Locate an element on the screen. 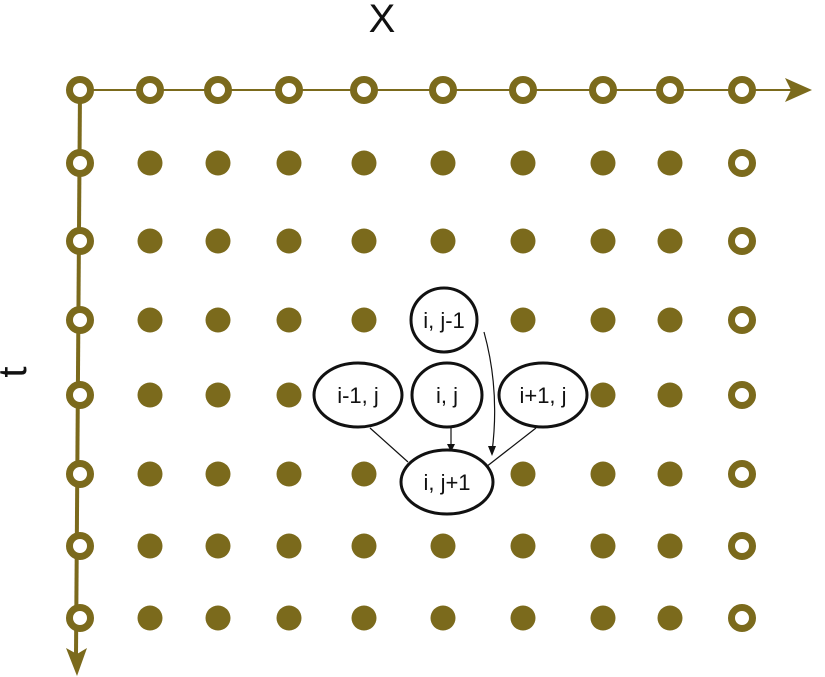  arrow-from-ip1-j is located at coordinates (511, 447).